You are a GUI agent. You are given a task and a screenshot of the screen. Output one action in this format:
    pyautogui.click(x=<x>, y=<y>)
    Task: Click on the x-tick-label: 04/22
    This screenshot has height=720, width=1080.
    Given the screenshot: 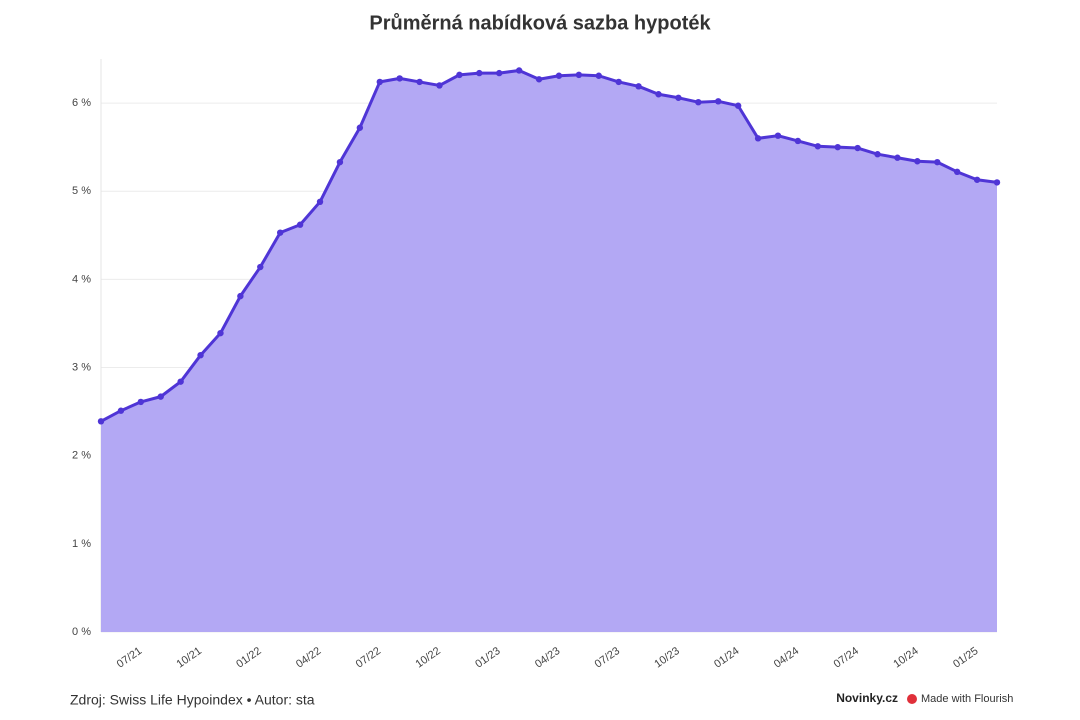 What is the action you would take?
    pyautogui.click(x=308, y=658)
    